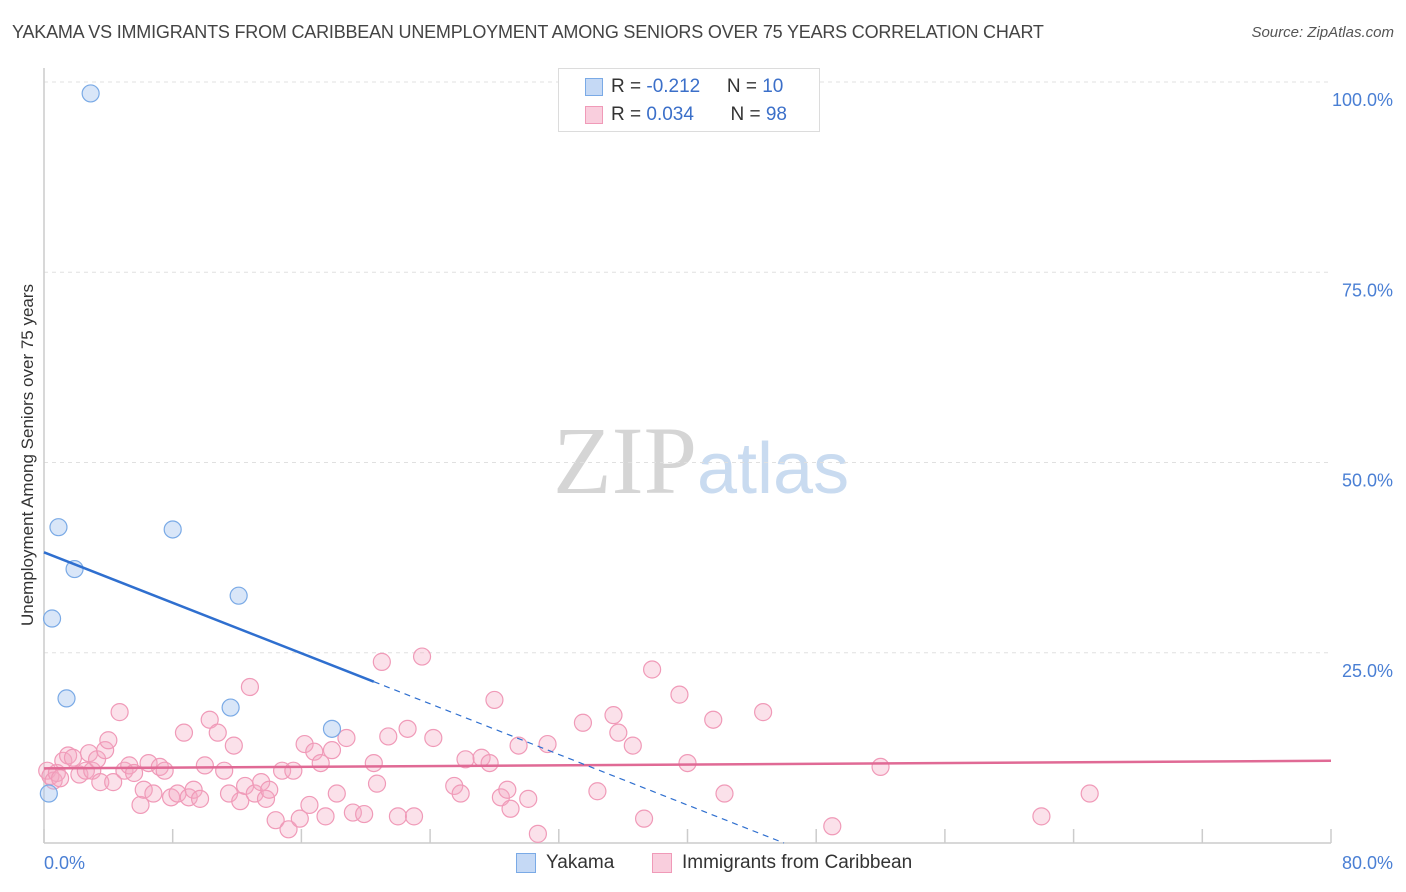  Describe the element at coordinates (594, 87) in the screenshot. I see `yakama-swatch` at that location.